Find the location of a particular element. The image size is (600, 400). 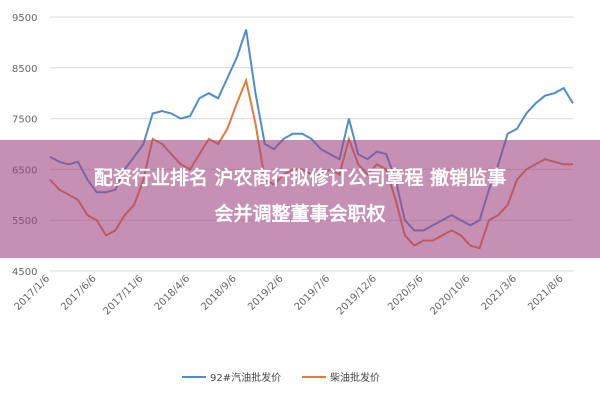

x-tick-label: 2017/11/6 is located at coordinates (123, 295).